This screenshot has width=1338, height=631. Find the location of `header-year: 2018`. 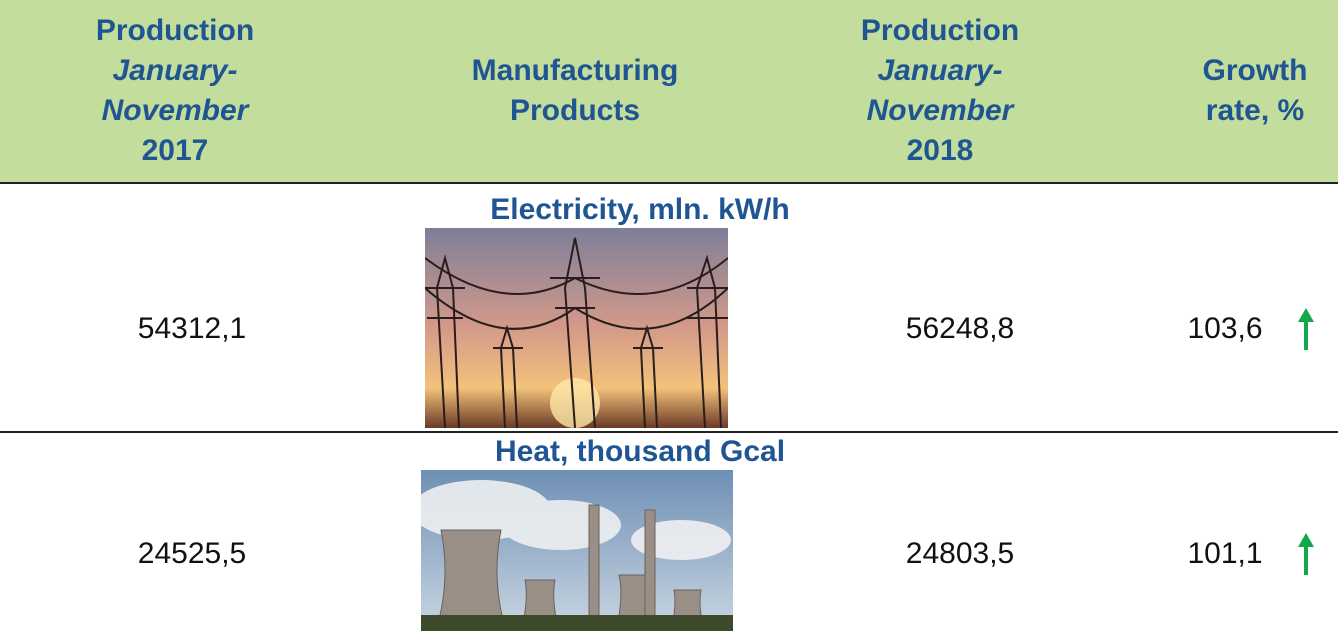

header-year: 2018 is located at coordinates (940, 150).